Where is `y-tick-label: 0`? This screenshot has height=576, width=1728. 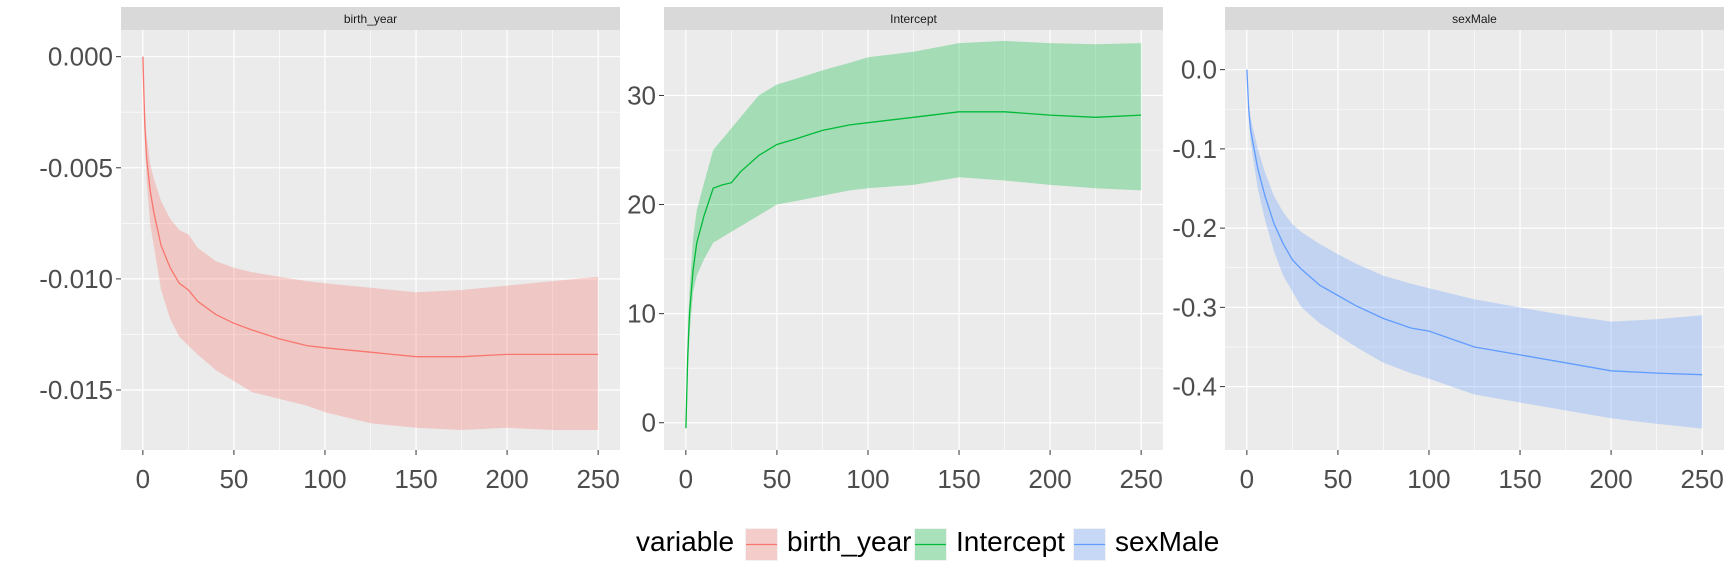 y-tick-label: 0 is located at coordinates (649, 423).